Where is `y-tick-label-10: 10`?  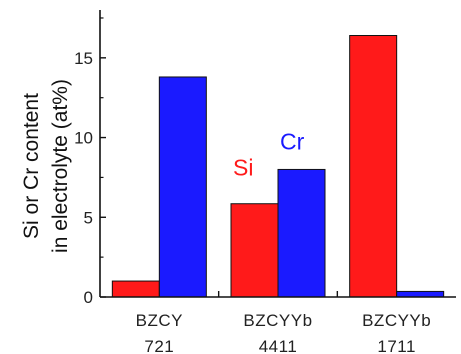
y-tick-label-10: 10 is located at coordinates (83, 138).